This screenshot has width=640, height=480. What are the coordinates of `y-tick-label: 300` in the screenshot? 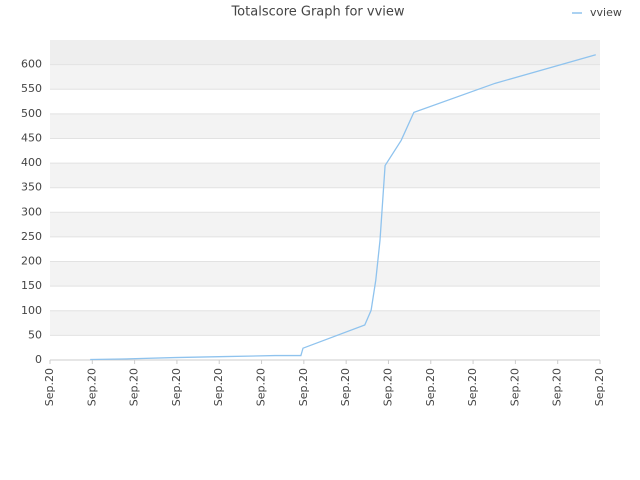 It's located at (31, 211).